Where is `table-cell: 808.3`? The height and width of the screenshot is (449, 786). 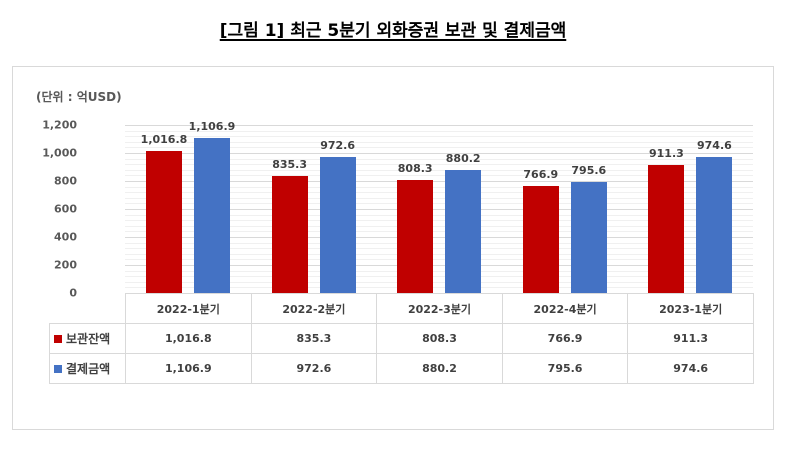 table-cell: 808.3 is located at coordinates (439, 338).